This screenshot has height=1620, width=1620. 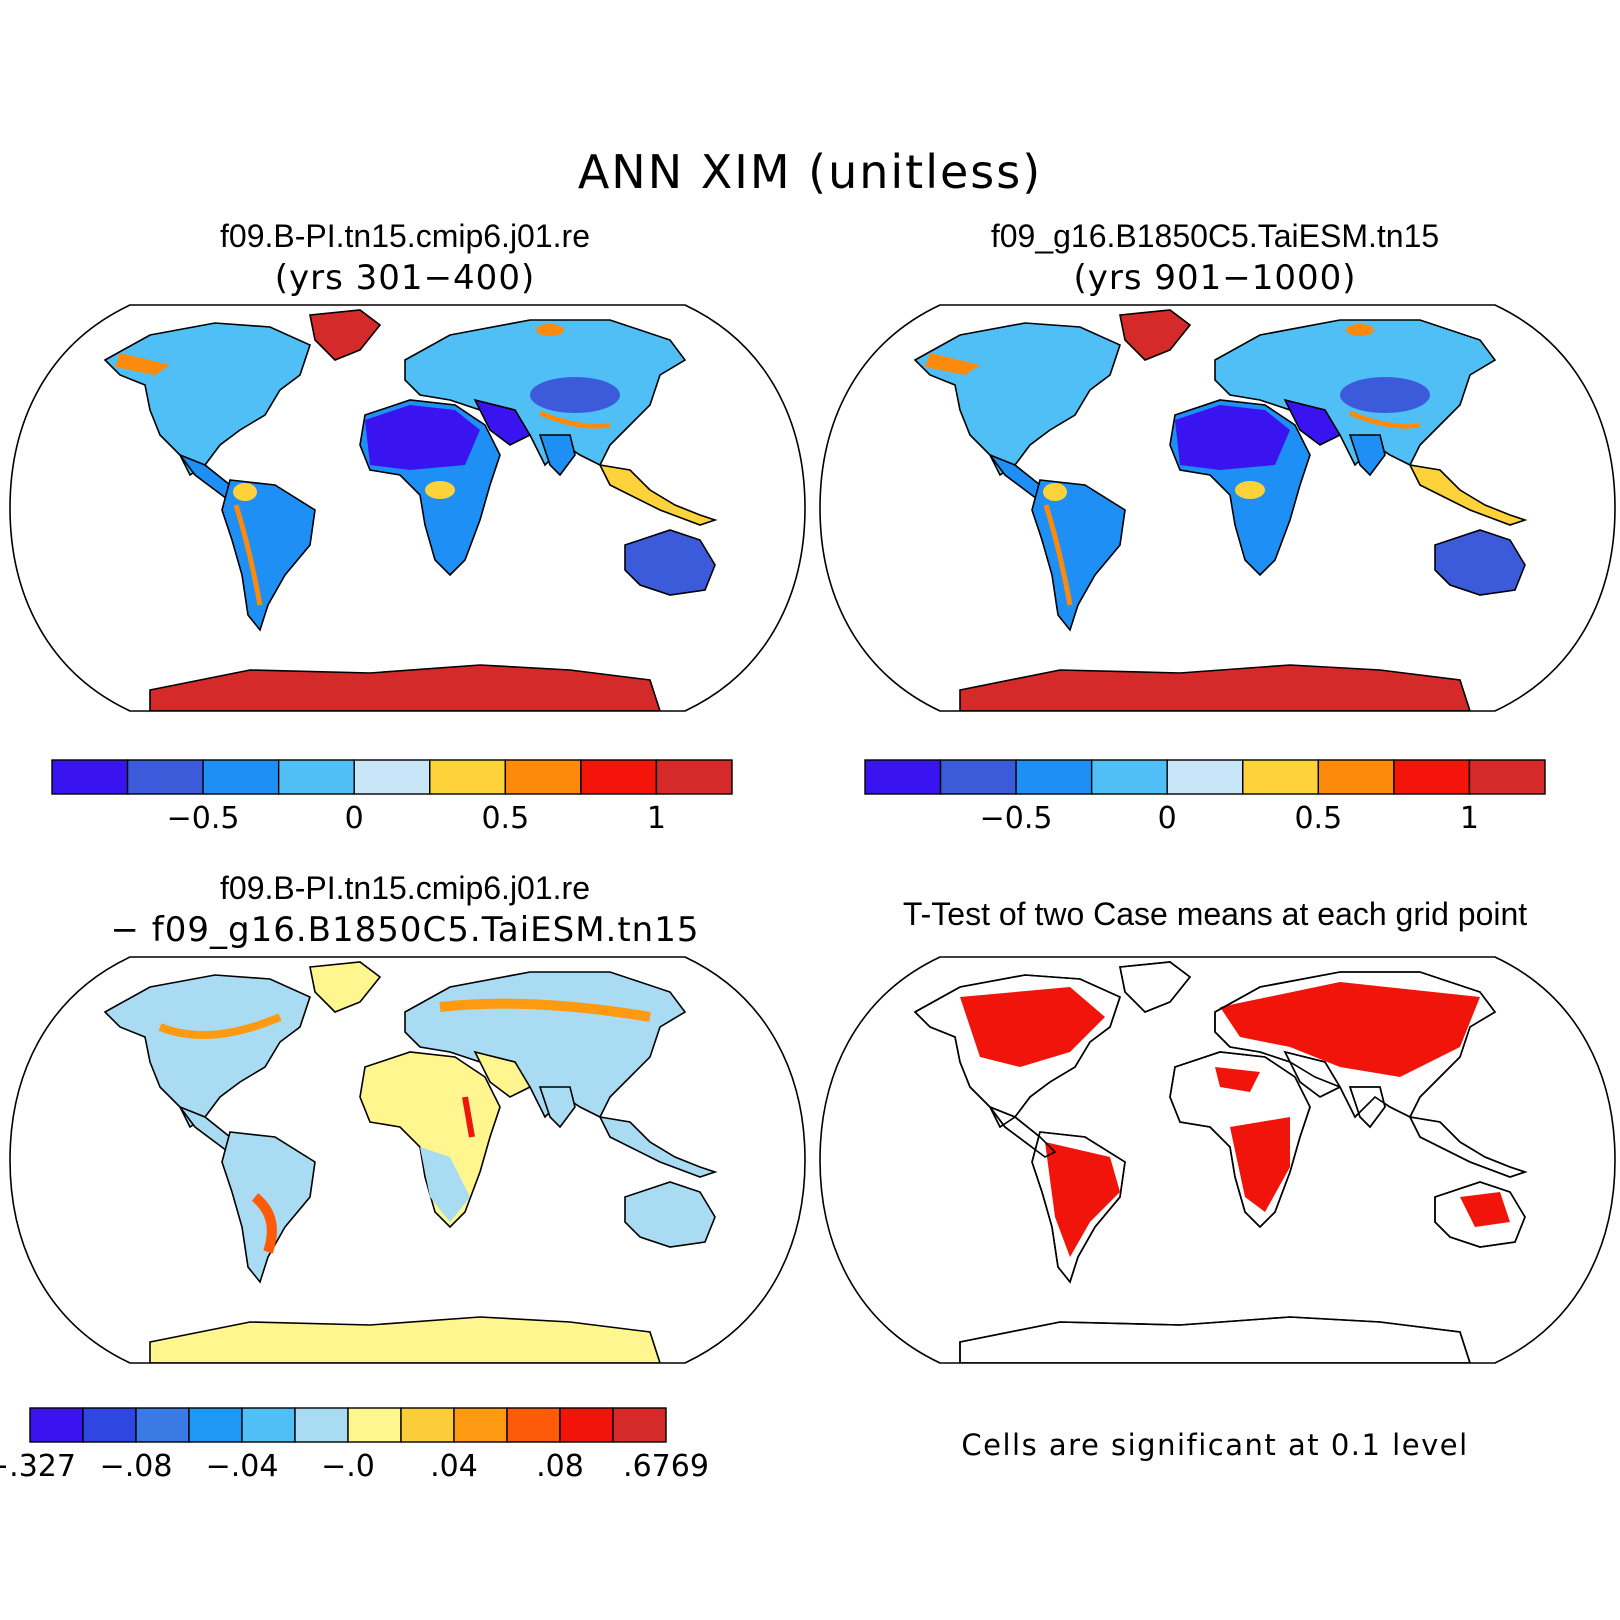 What do you see at coordinates (1078, 555) in the screenshot?
I see `land-samerica` at bounding box center [1078, 555].